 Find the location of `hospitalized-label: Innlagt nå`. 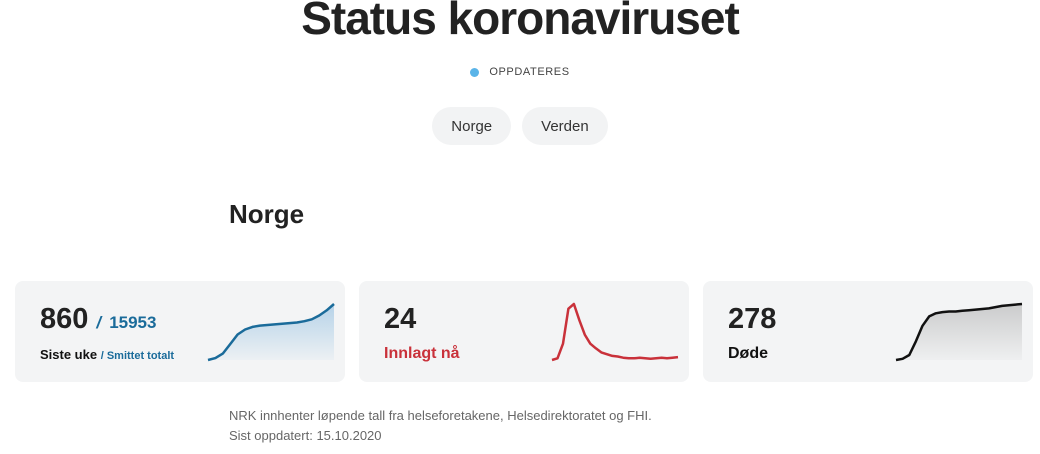

hospitalized-label: Innlagt nå is located at coordinates (422, 353).